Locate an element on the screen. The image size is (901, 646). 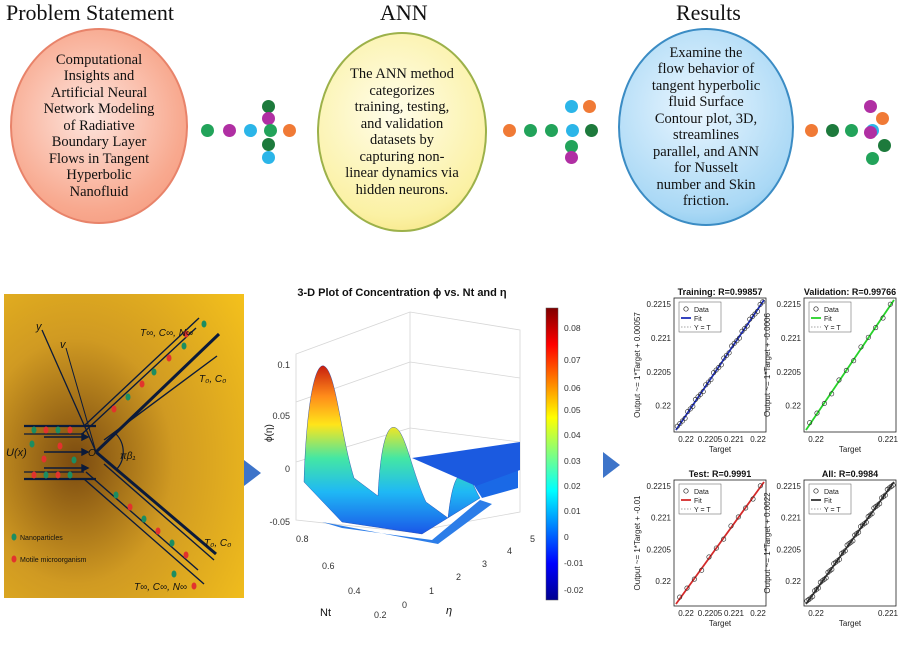
eta-tick: 4 is located at coordinates (509, 551).